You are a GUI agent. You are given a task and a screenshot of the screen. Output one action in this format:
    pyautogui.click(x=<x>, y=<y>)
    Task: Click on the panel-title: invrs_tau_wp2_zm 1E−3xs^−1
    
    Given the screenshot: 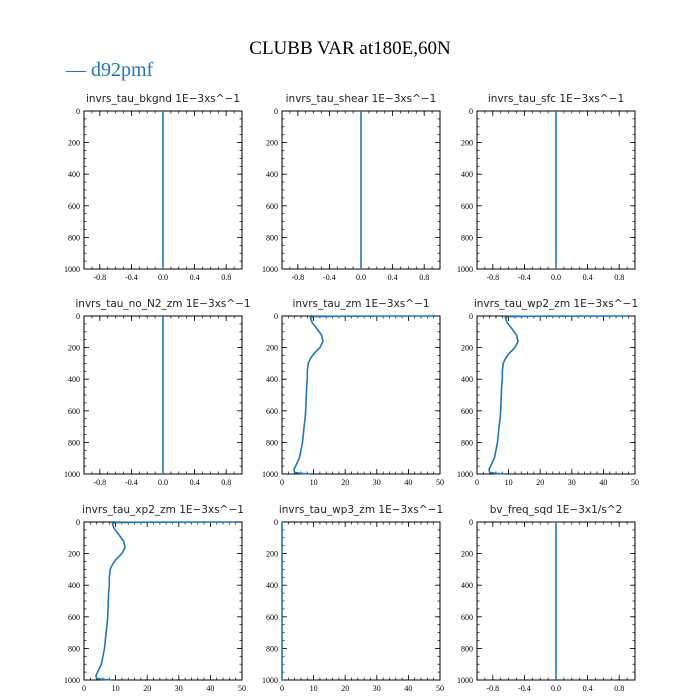 What is the action you would take?
    pyautogui.click(x=556, y=304)
    